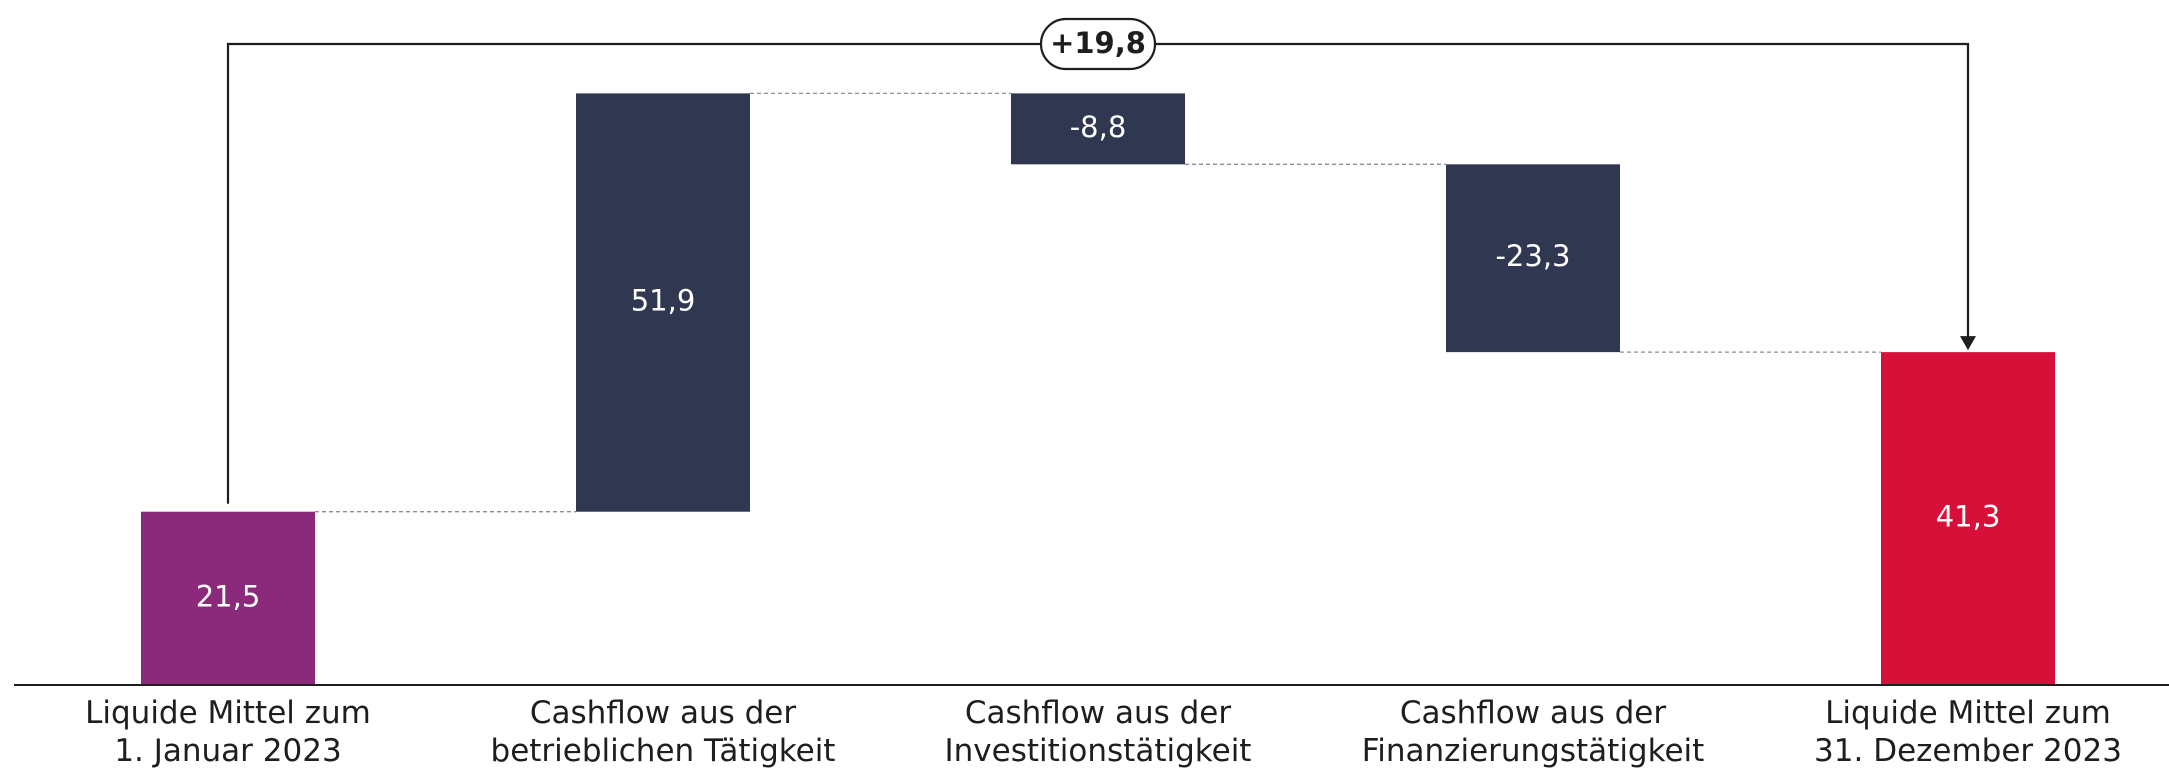 This screenshot has height=770, width=2169. Describe the element at coordinates (1533, 732) in the screenshot. I see `x-tick-label: Cashflow aus der Finanzierungstätigkeit` at that location.